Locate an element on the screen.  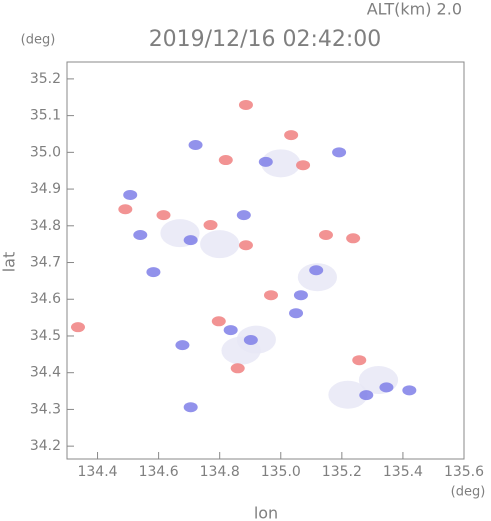
y-tick-label: 35.0 is located at coordinates (45, 152).